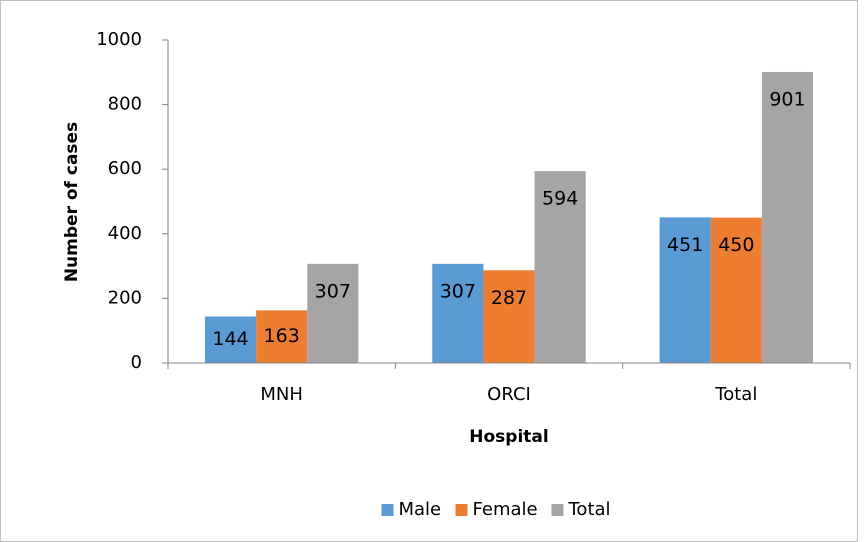 Image resolution: width=868 pixels, height=542 pixels. I want to click on data-label: 451, so click(685, 245).